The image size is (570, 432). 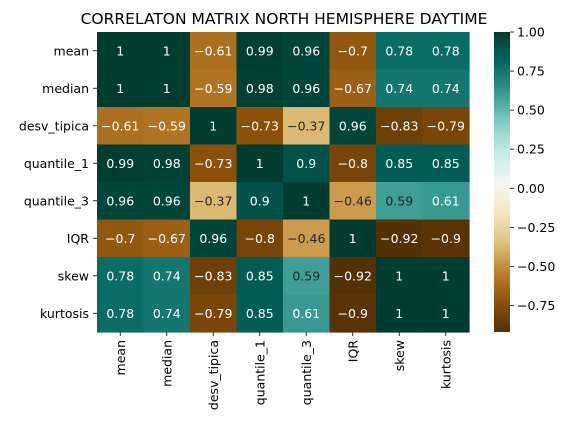 I want to click on x-tick-label: quantile_1, so click(x=259, y=372).